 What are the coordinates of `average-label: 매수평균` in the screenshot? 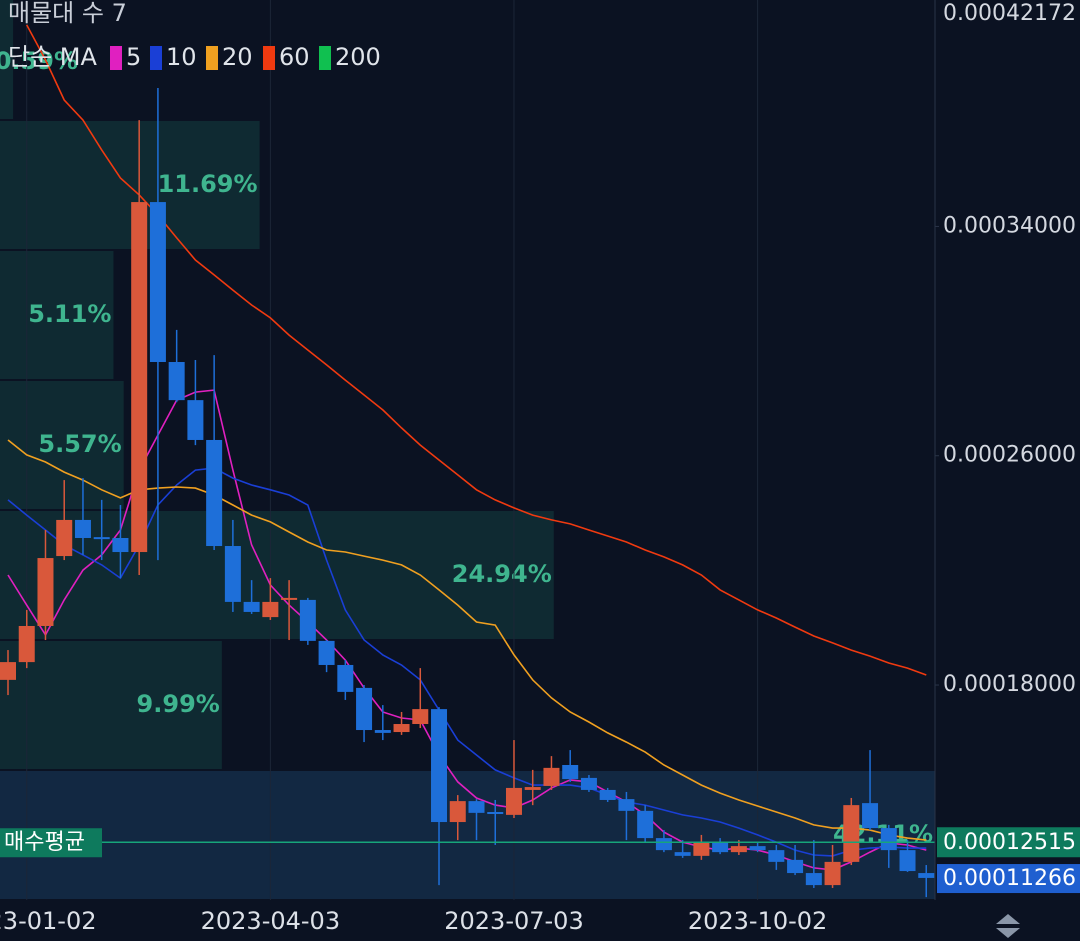 It's located at (44, 842).